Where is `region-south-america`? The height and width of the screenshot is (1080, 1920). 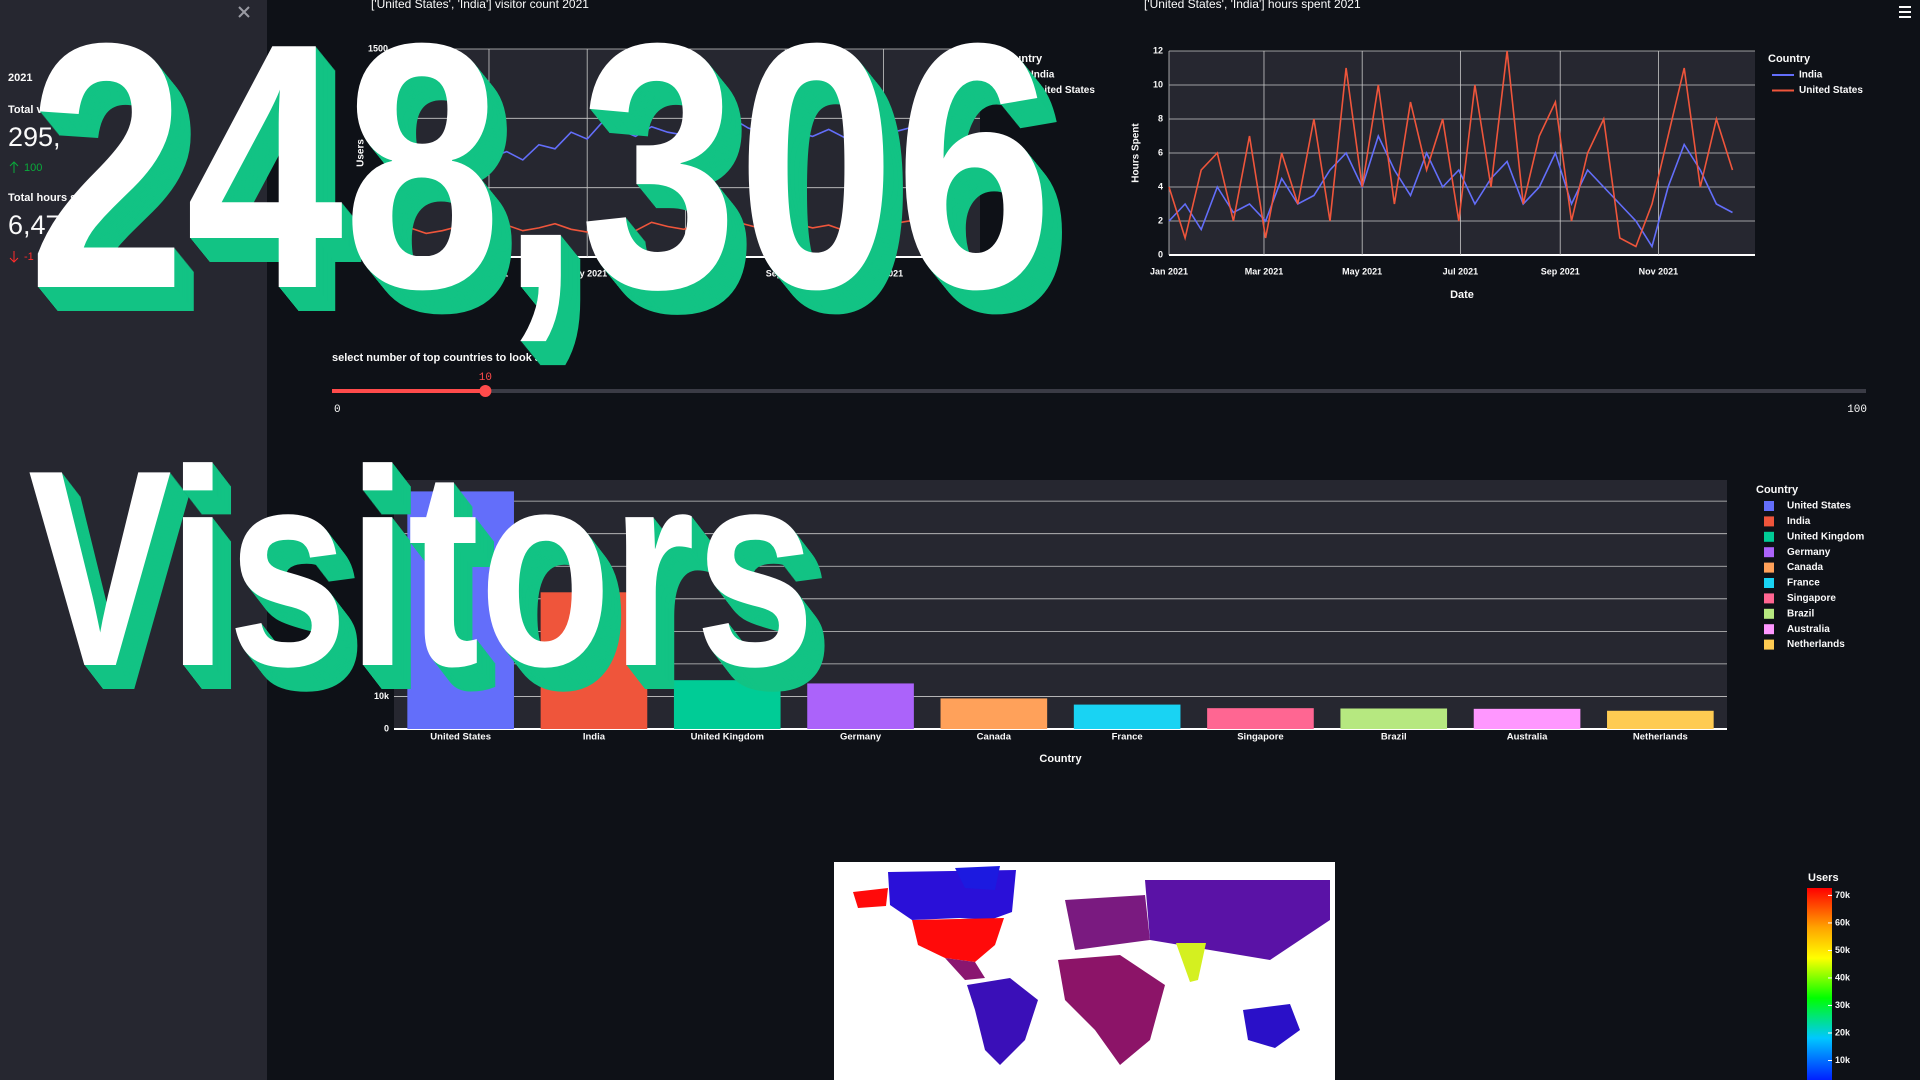
region-south-america is located at coordinates (1002, 1021).